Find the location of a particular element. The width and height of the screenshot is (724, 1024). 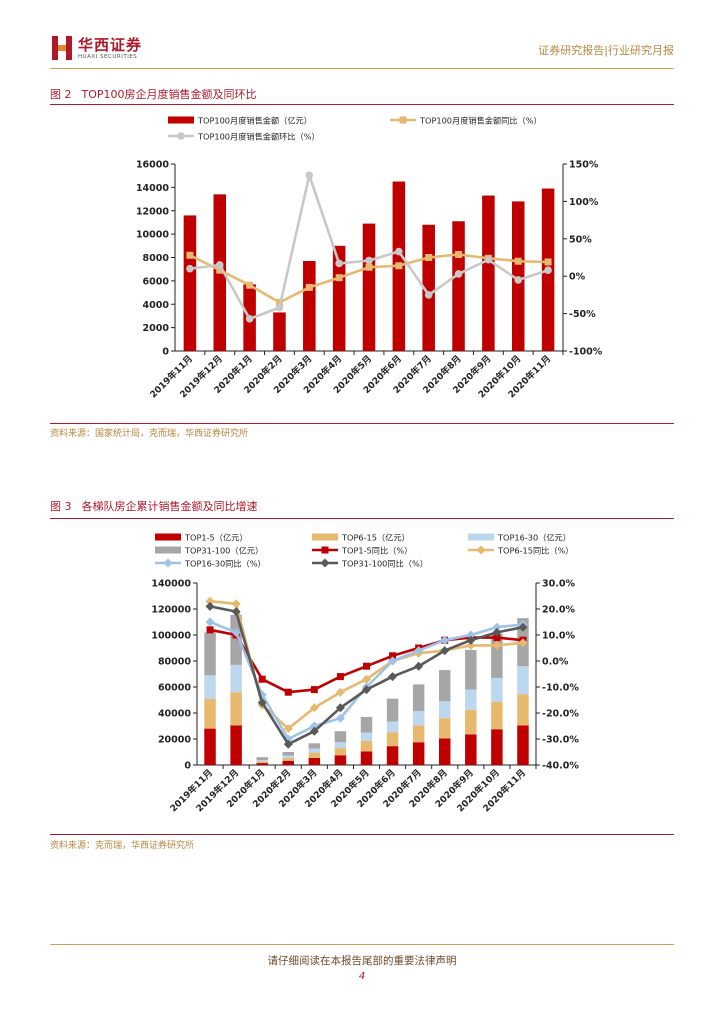

right-tick-label: 30.0% is located at coordinates (558, 584).